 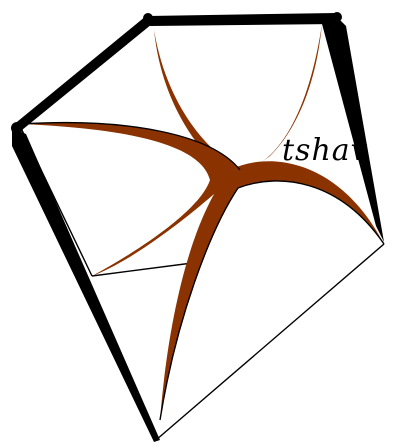 I want to click on thin-line-middle, so click(x=146, y=269).